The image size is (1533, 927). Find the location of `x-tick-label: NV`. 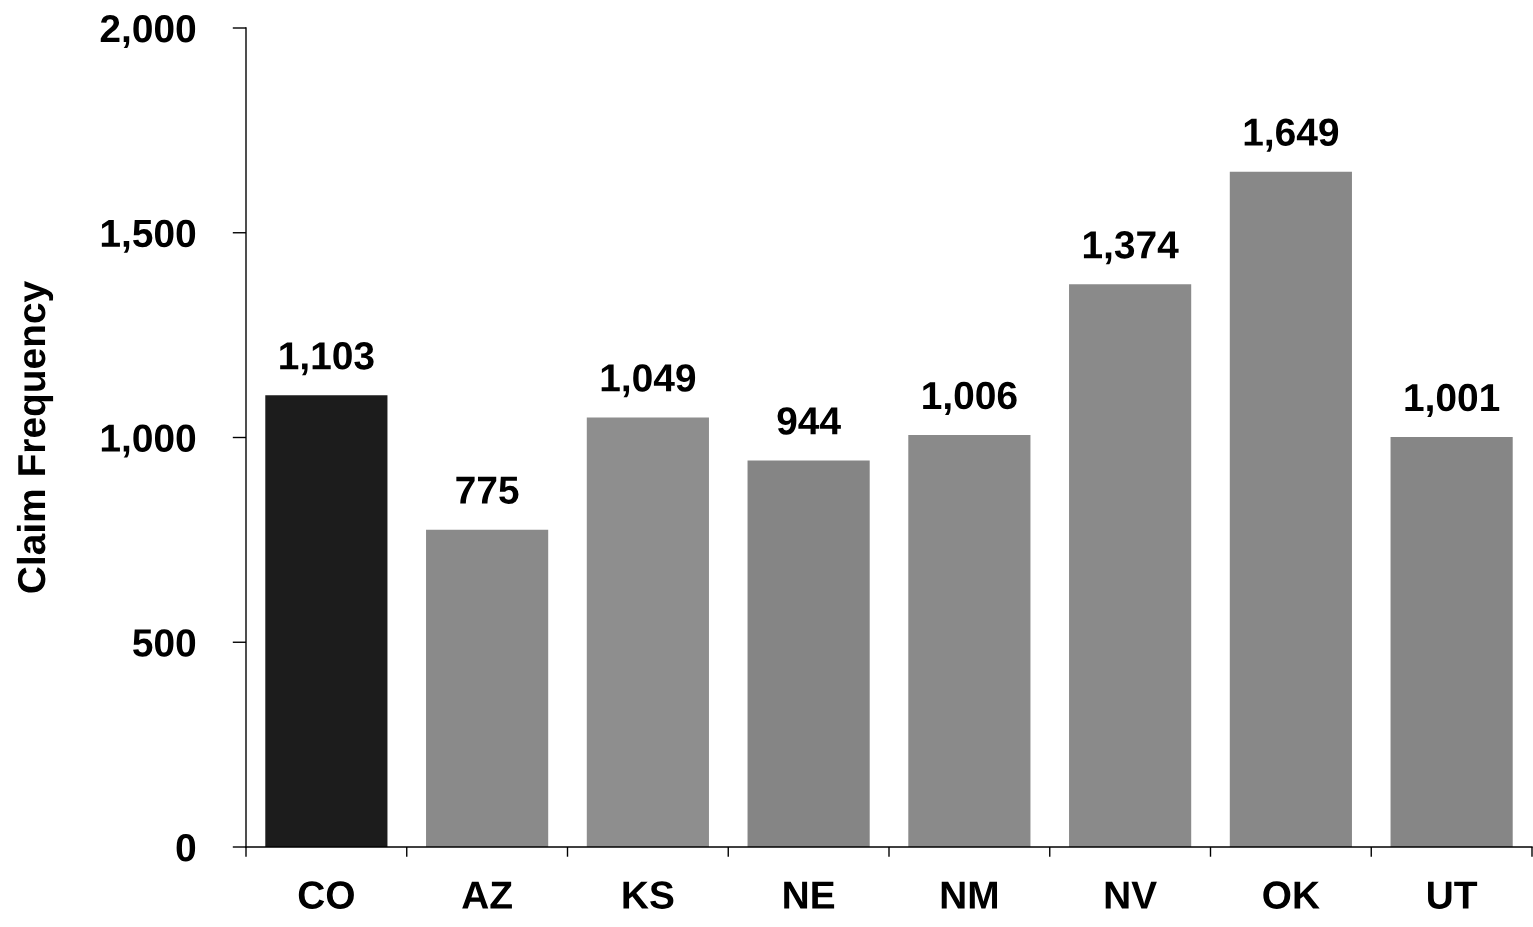

x-tick-label: NV is located at coordinates (1131, 895).